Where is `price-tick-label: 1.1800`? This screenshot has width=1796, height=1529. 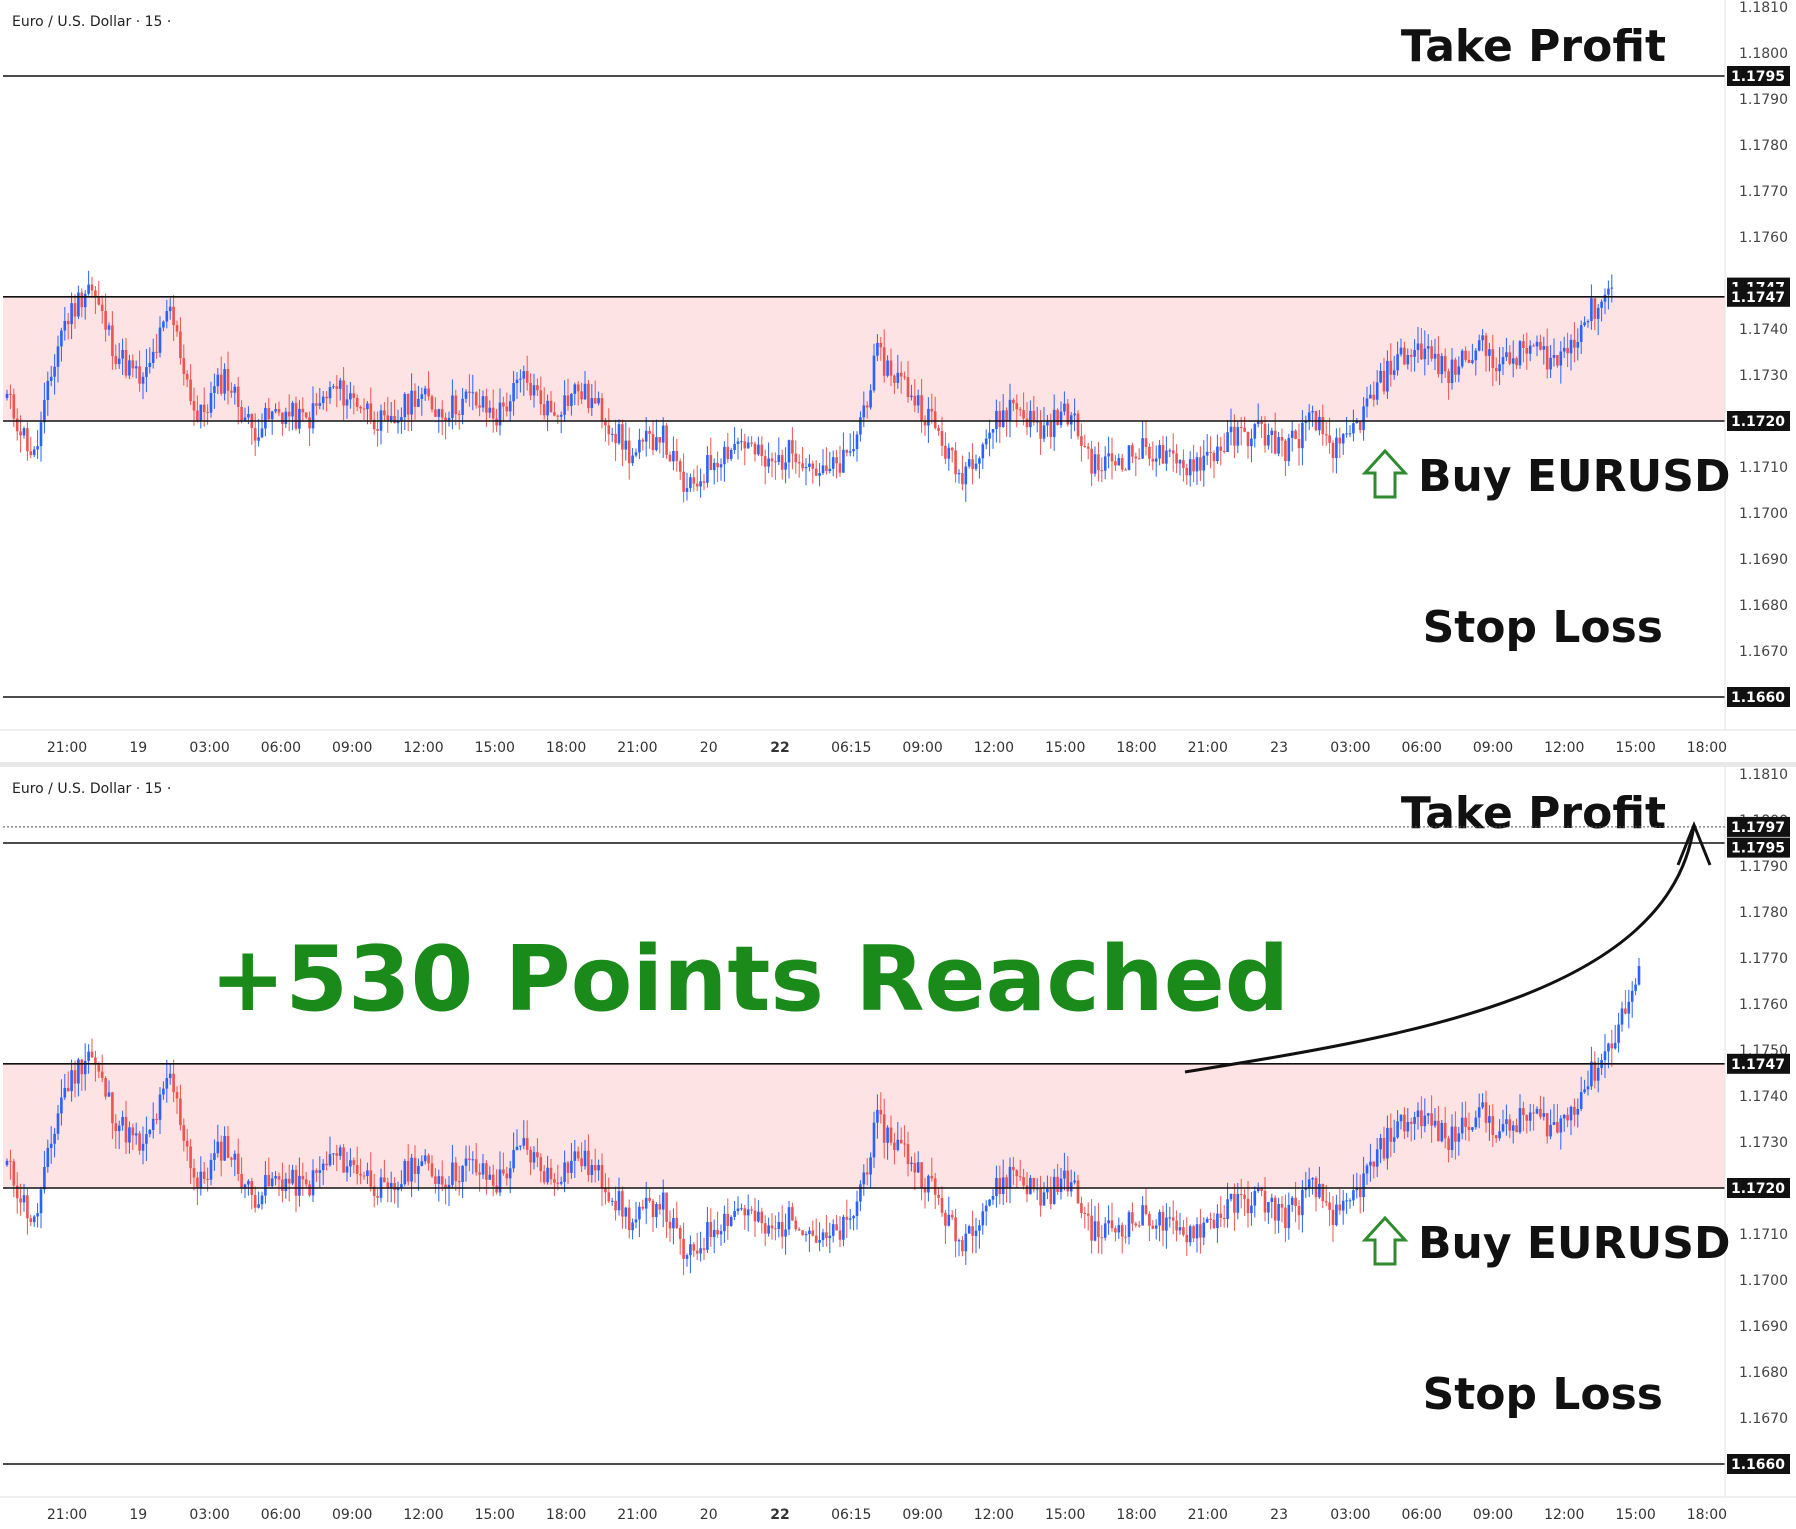
price-tick-label: 1.1800 is located at coordinates (1763, 54).